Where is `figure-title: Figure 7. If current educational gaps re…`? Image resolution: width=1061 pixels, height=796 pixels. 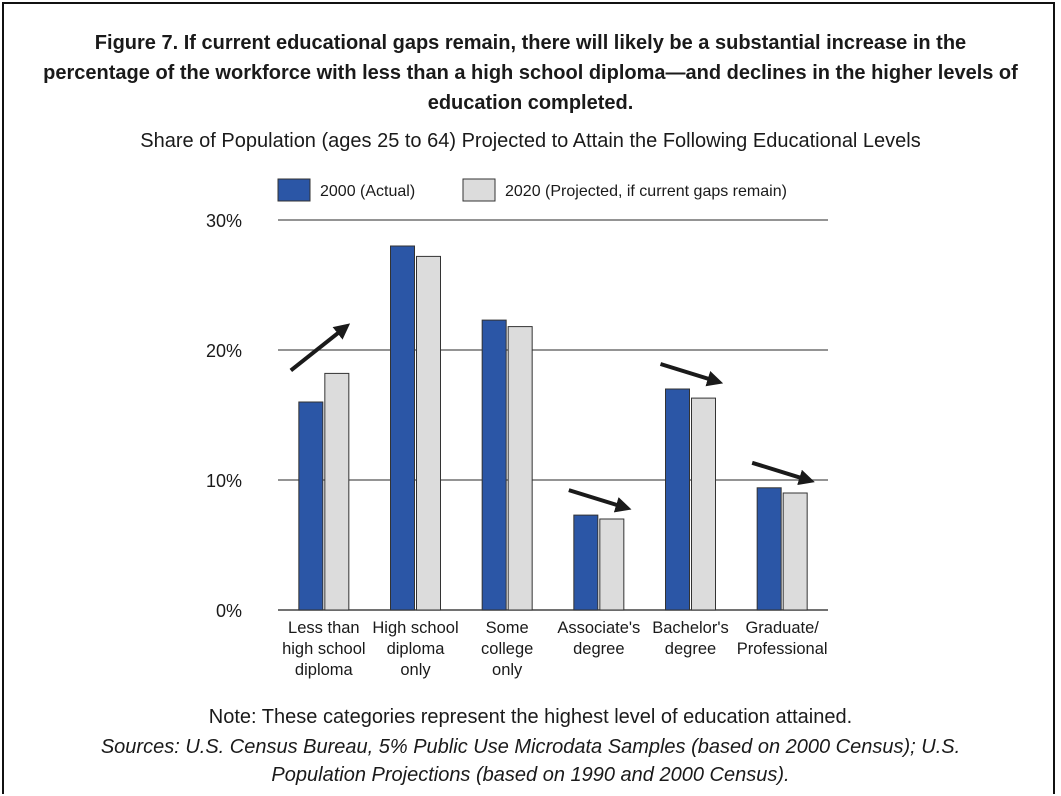
figure-title: Figure 7. If current educational gaps re… is located at coordinates (530, 73).